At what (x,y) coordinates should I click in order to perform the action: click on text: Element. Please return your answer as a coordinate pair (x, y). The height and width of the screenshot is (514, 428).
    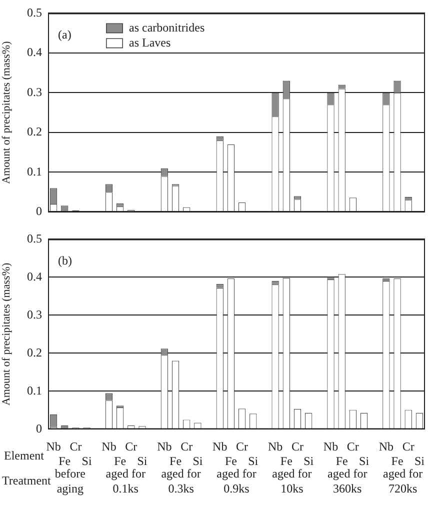
    Looking at the image, I should click on (24, 455).